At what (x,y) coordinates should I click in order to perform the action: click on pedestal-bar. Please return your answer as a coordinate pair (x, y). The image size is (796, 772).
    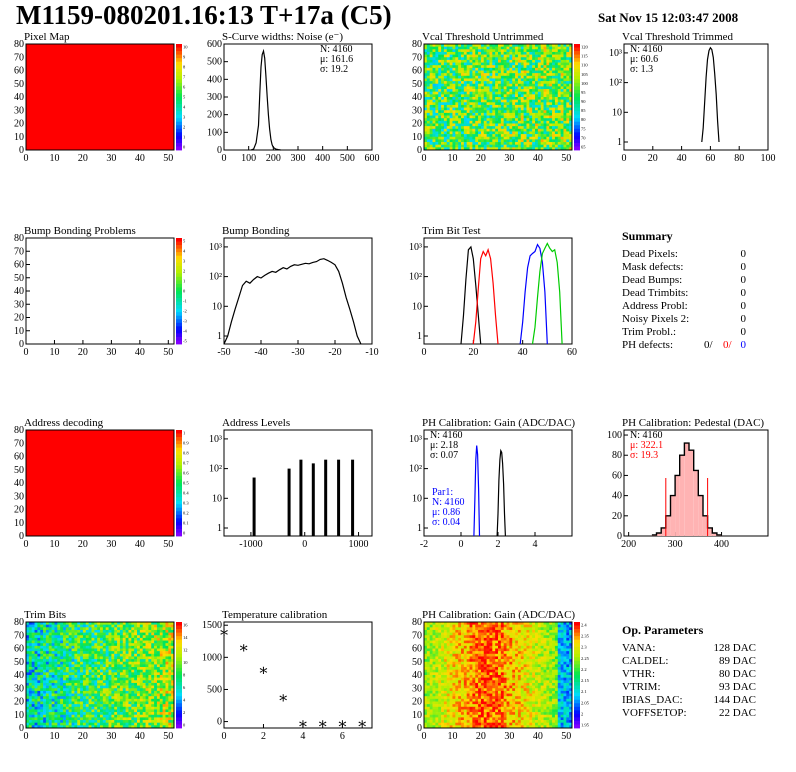
    Looking at the image, I should click on (682, 495).